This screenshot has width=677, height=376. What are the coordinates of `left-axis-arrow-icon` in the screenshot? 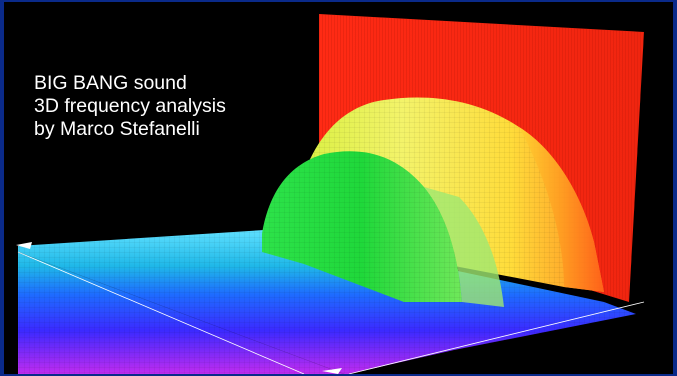 It's located at (24, 245).